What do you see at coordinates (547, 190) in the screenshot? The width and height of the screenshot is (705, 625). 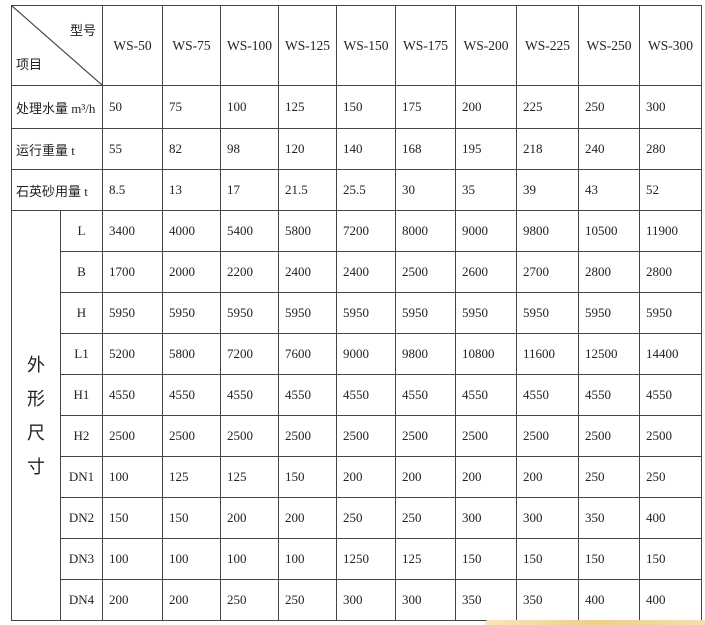 I see `table-cell: 39` at bounding box center [547, 190].